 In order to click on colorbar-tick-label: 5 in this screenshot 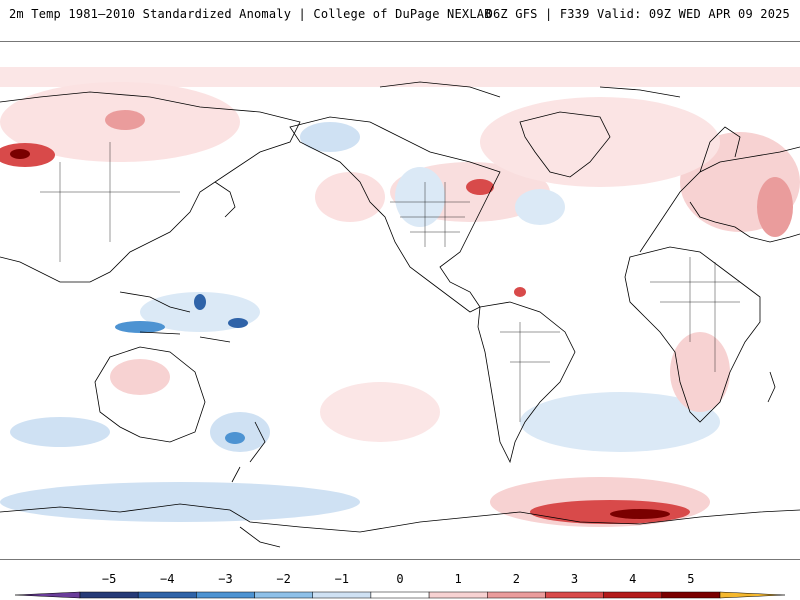, I will do `click(691, 579)`.